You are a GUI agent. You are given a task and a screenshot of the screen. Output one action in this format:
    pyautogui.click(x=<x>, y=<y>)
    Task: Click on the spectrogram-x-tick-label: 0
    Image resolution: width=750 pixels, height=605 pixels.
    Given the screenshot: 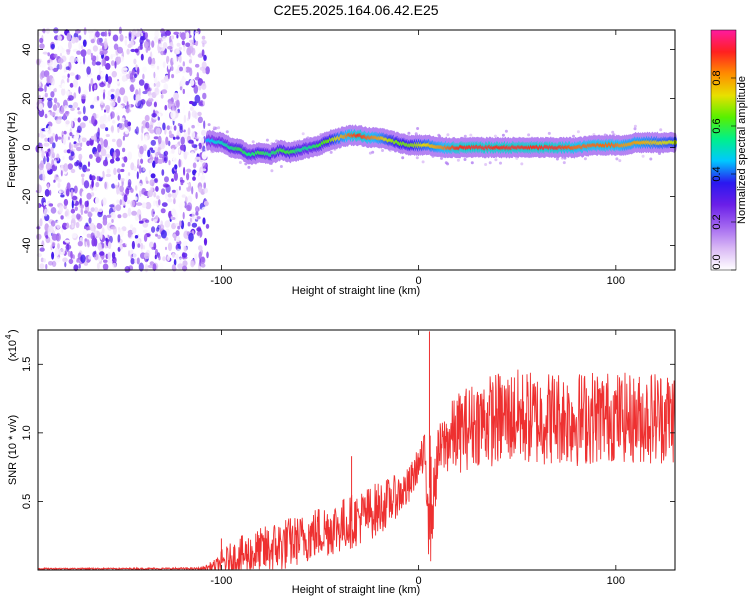 What is the action you would take?
    pyautogui.click(x=419, y=281)
    